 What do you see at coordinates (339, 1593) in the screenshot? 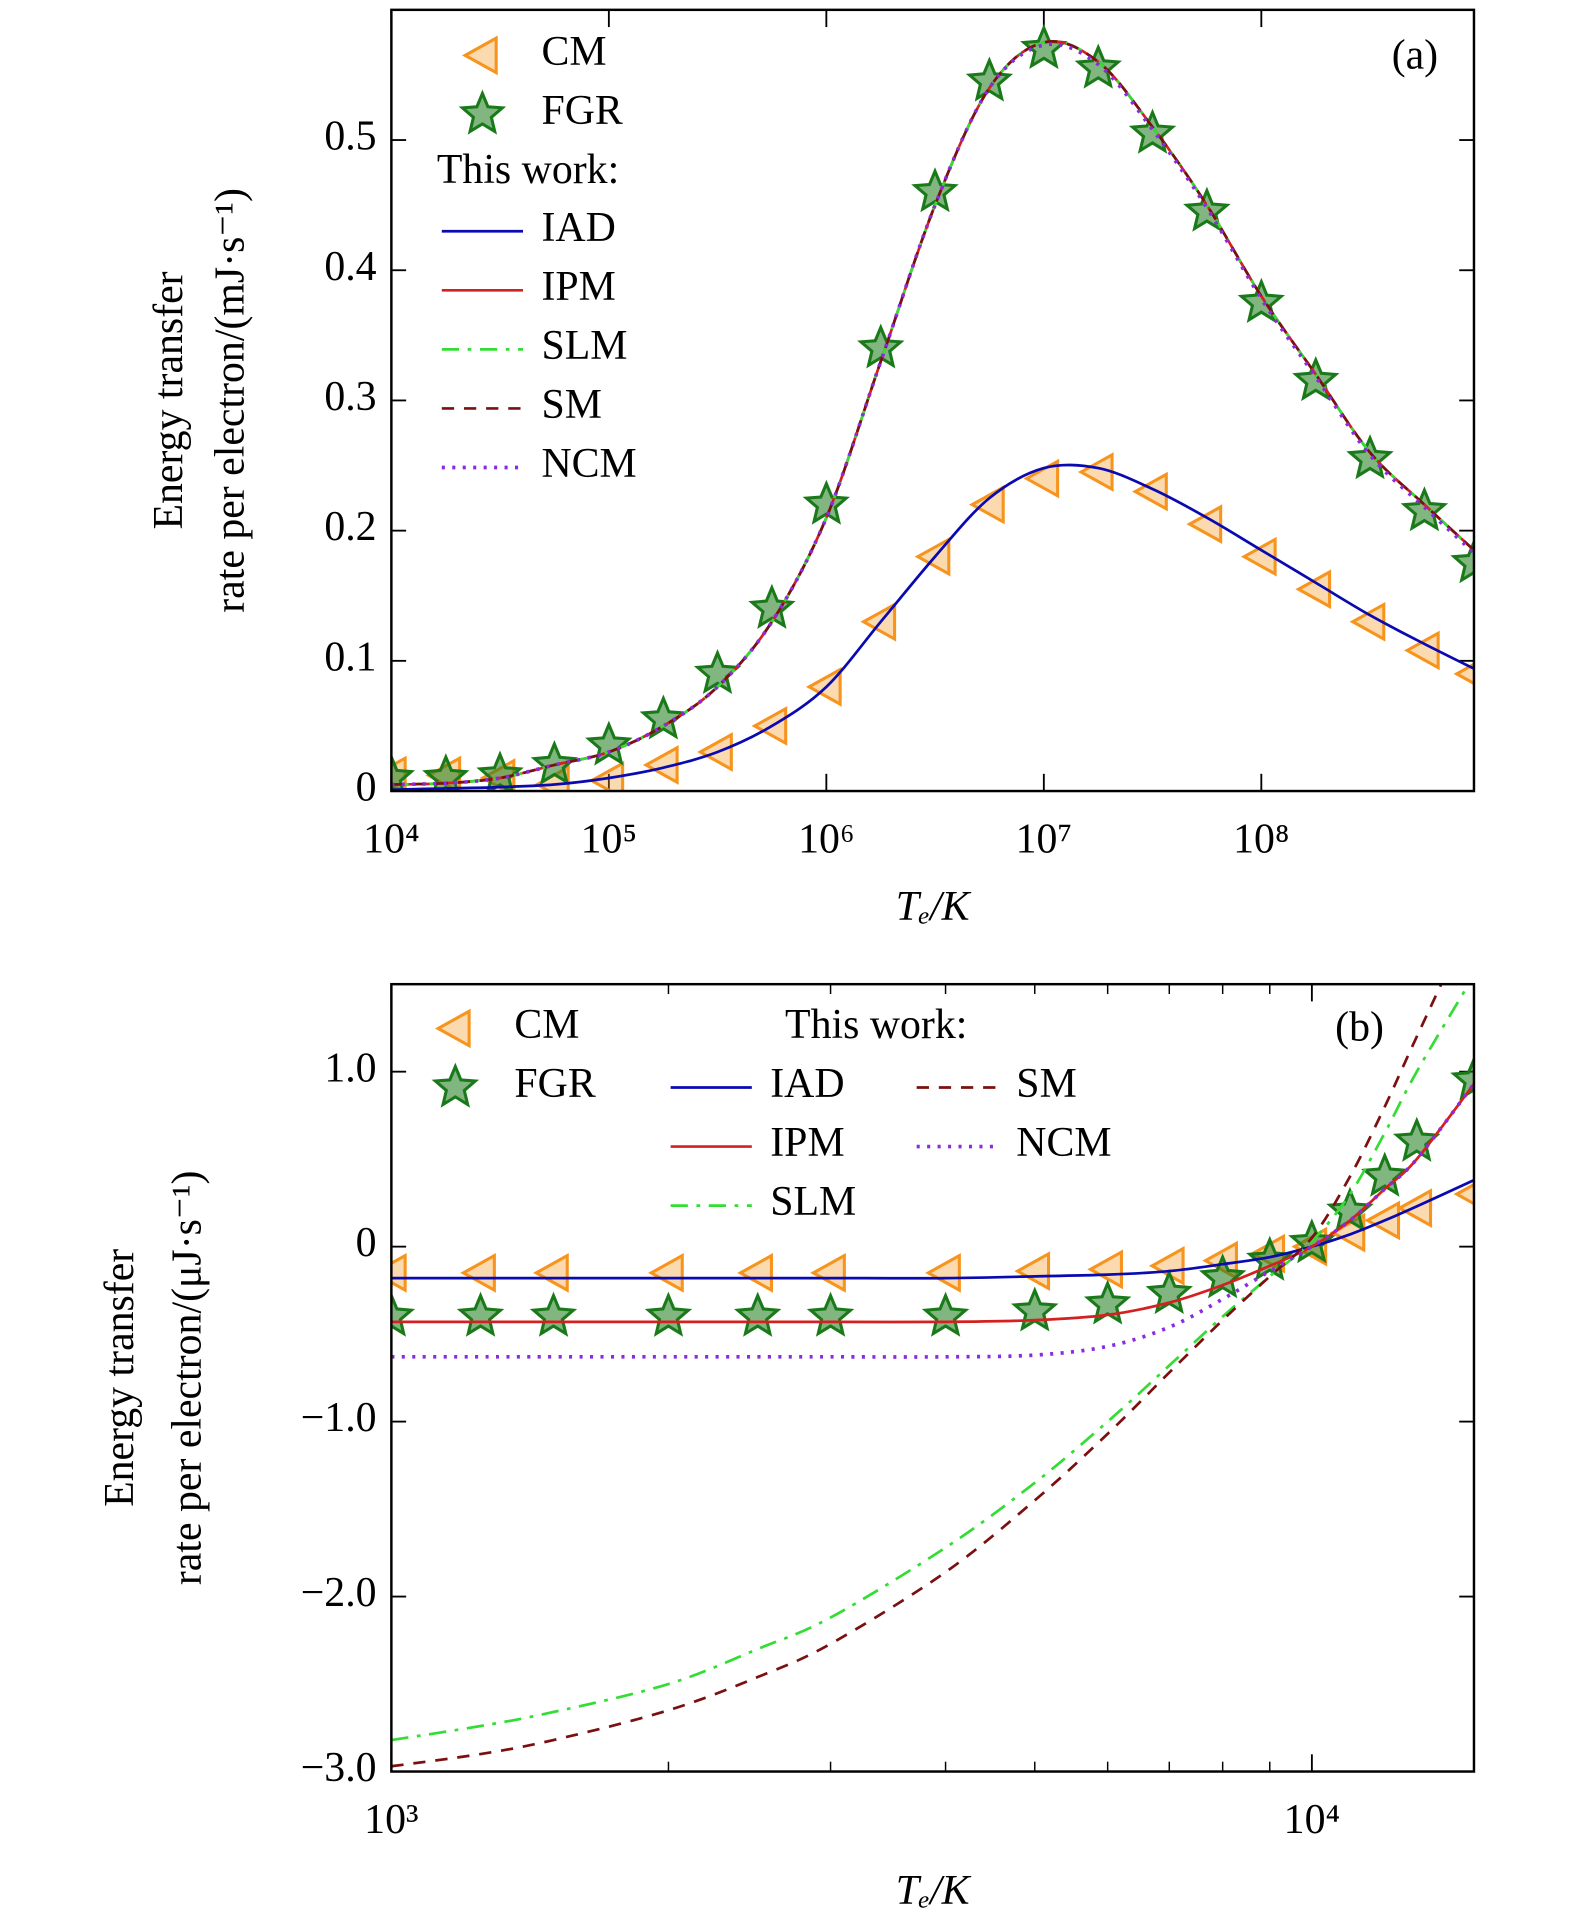
I see `y-tick-label: −2.0` at bounding box center [339, 1593].